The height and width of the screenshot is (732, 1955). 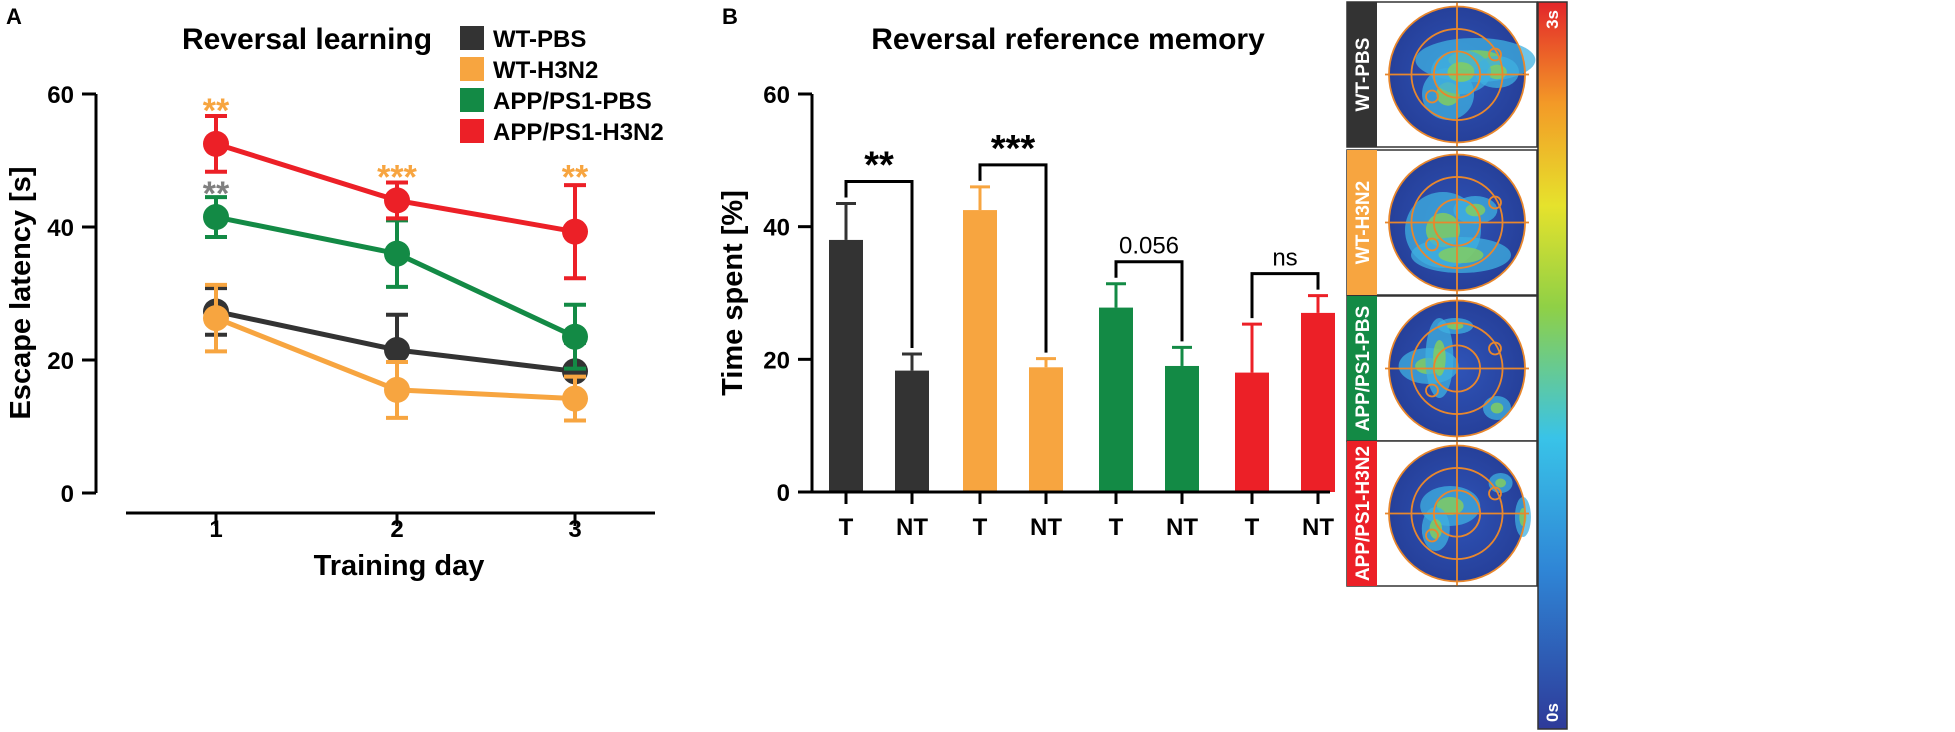 I want to click on legend-label: WT-PBS, so click(x=539, y=39).